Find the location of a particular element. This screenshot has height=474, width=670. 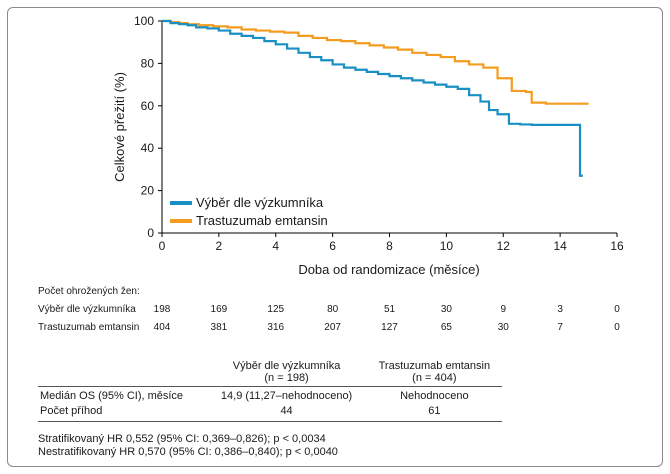

y-tick-label: 60 is located at coordinates (148, 106).